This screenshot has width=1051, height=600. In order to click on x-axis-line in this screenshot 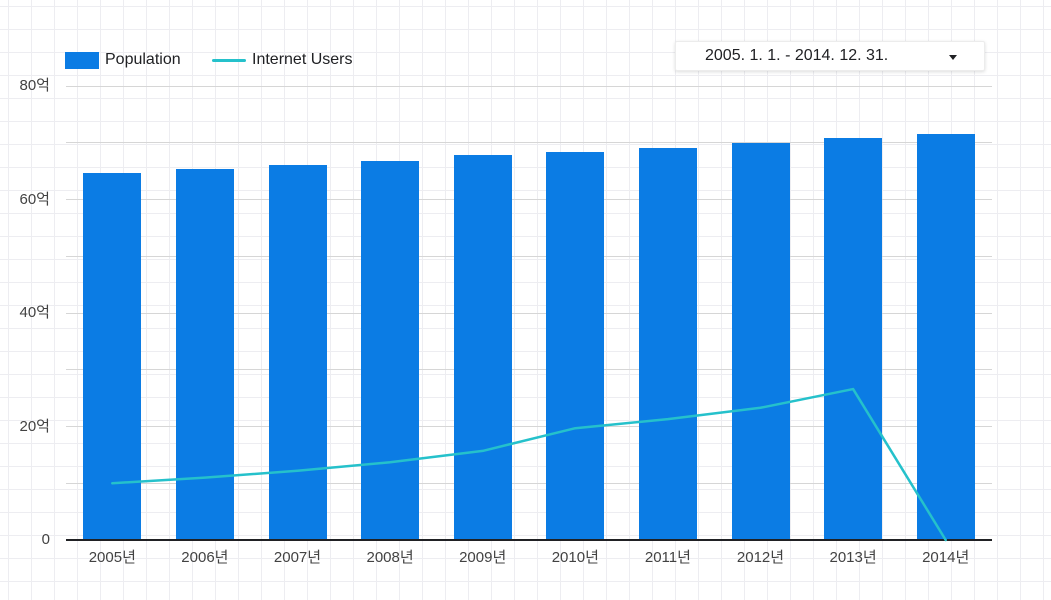, I will do `click(529, 540)`.